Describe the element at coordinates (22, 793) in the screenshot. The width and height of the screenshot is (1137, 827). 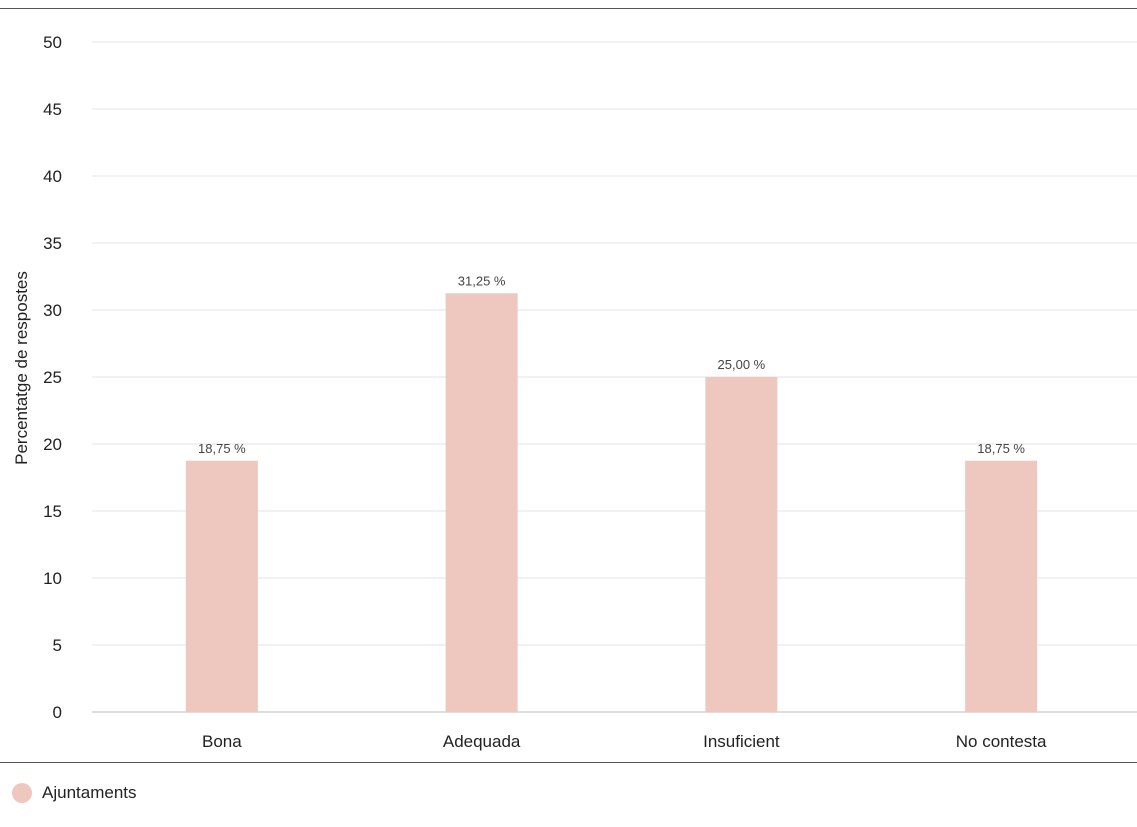
I see `legend-swatch` at that location.